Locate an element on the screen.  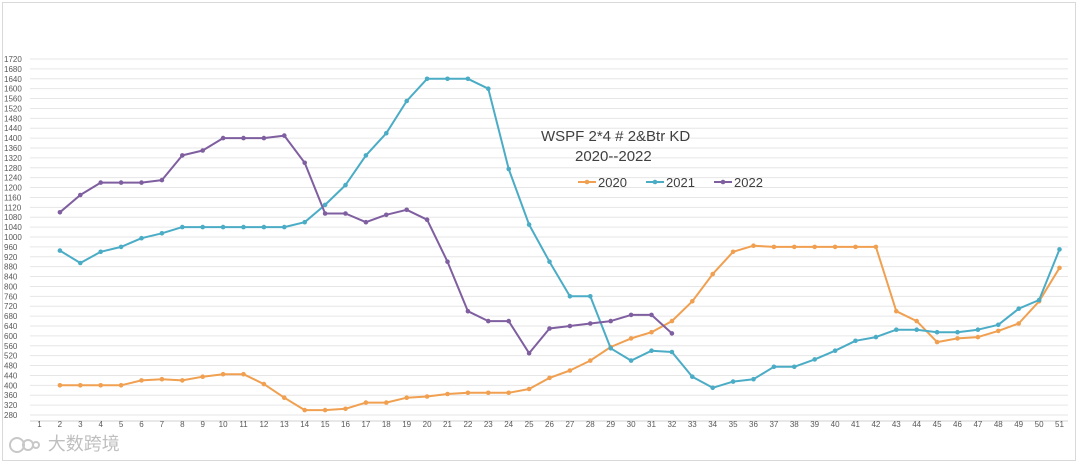
y-tick-label: 1040 is located at coordinates (13, 227).